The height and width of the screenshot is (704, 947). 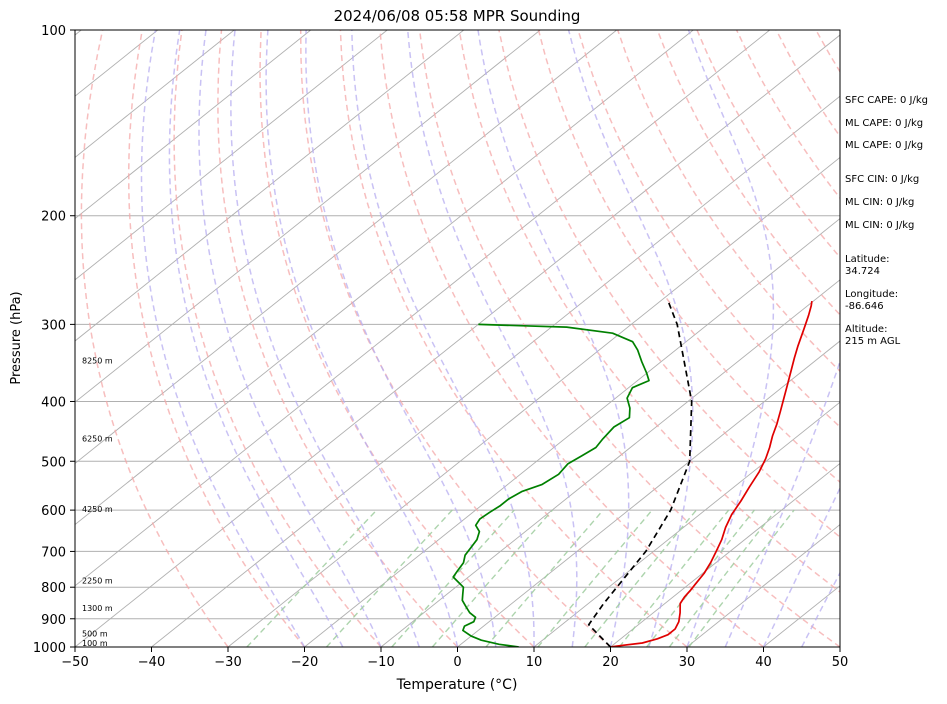 What do you see at coordinates (53, 402) in the screenshot?
I see `y-tick-label: 400` at bounding box center [53, 402].